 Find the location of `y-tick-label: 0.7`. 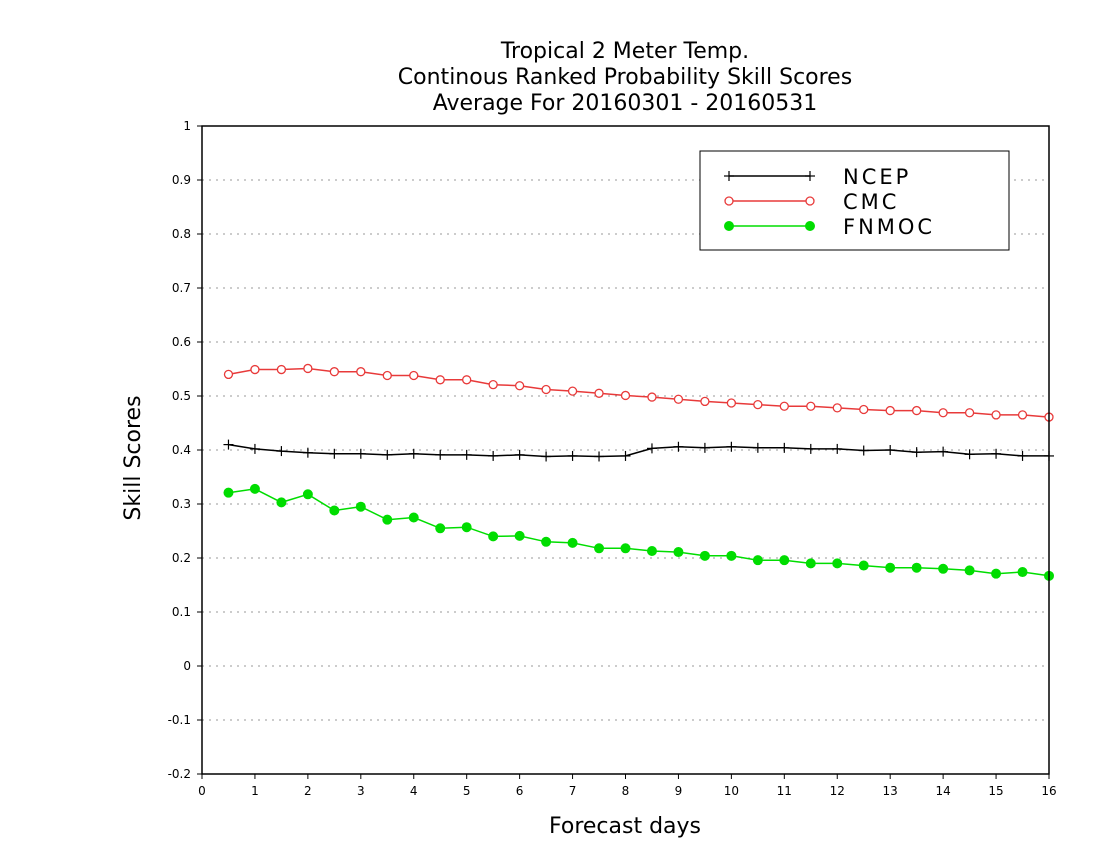

y-tick-label: 0.7 is located at coordinates (181, 288).